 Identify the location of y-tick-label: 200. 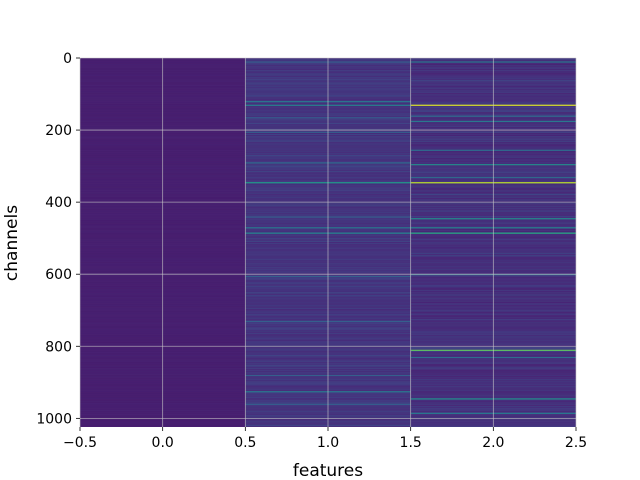
(58, 131).